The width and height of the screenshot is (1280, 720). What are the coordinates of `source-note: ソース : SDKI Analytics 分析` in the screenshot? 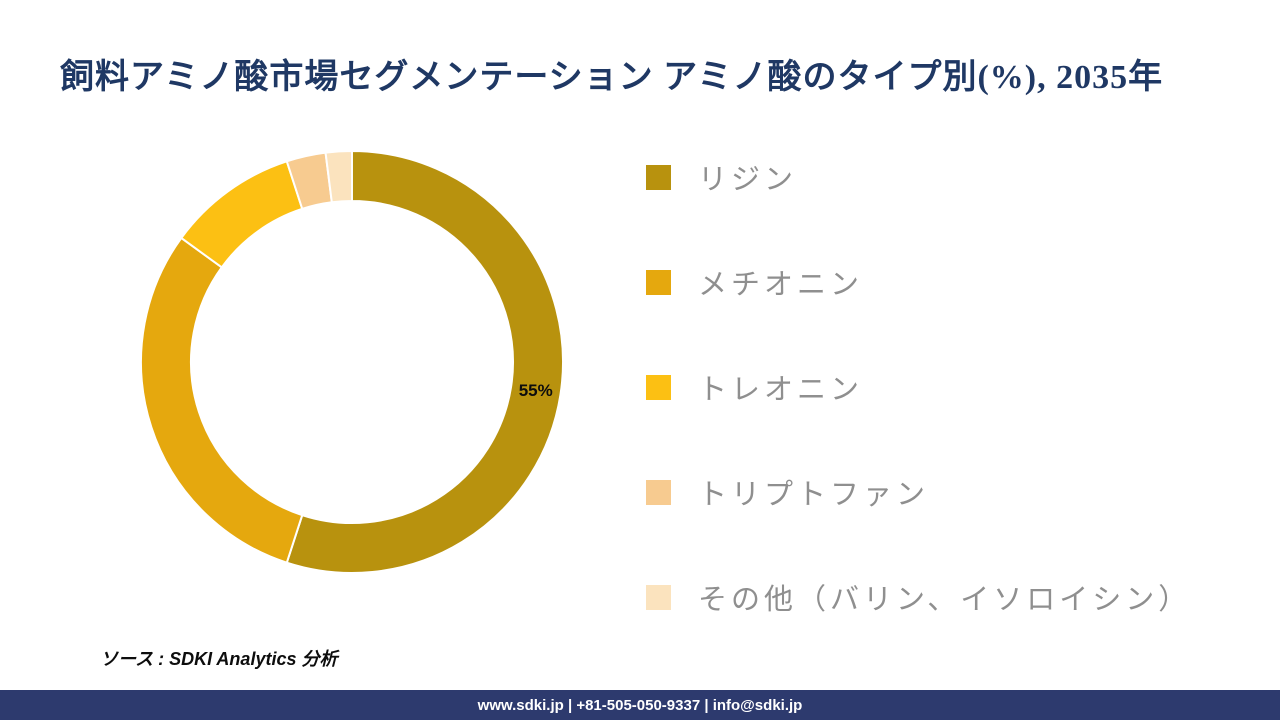 It's located at (219, 659).